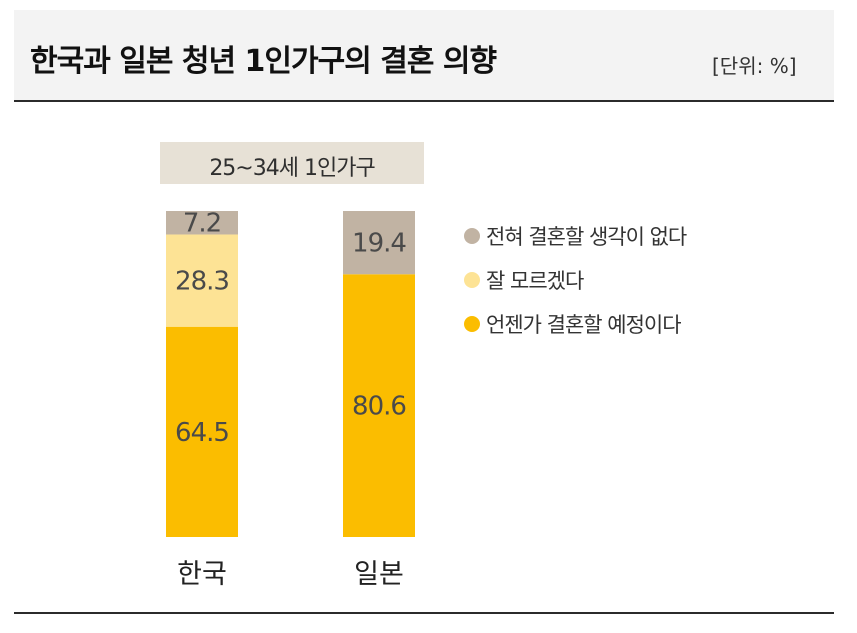 The height and width of the screenshot is (633, 857). I want to click on data-label: 64.5, so click(202, 433).